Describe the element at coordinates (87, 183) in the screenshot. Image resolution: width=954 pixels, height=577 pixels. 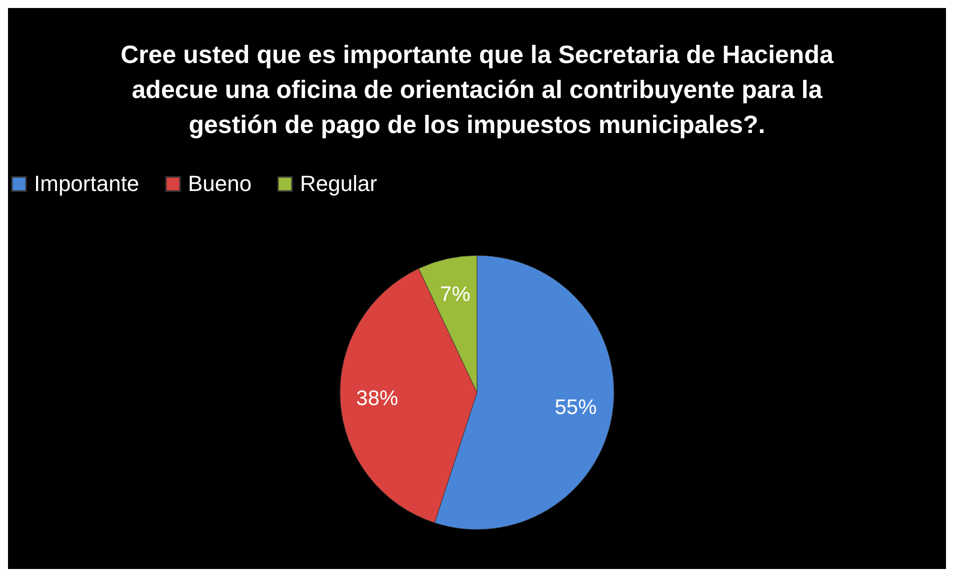
I see `legend-label: Importante` at that location.